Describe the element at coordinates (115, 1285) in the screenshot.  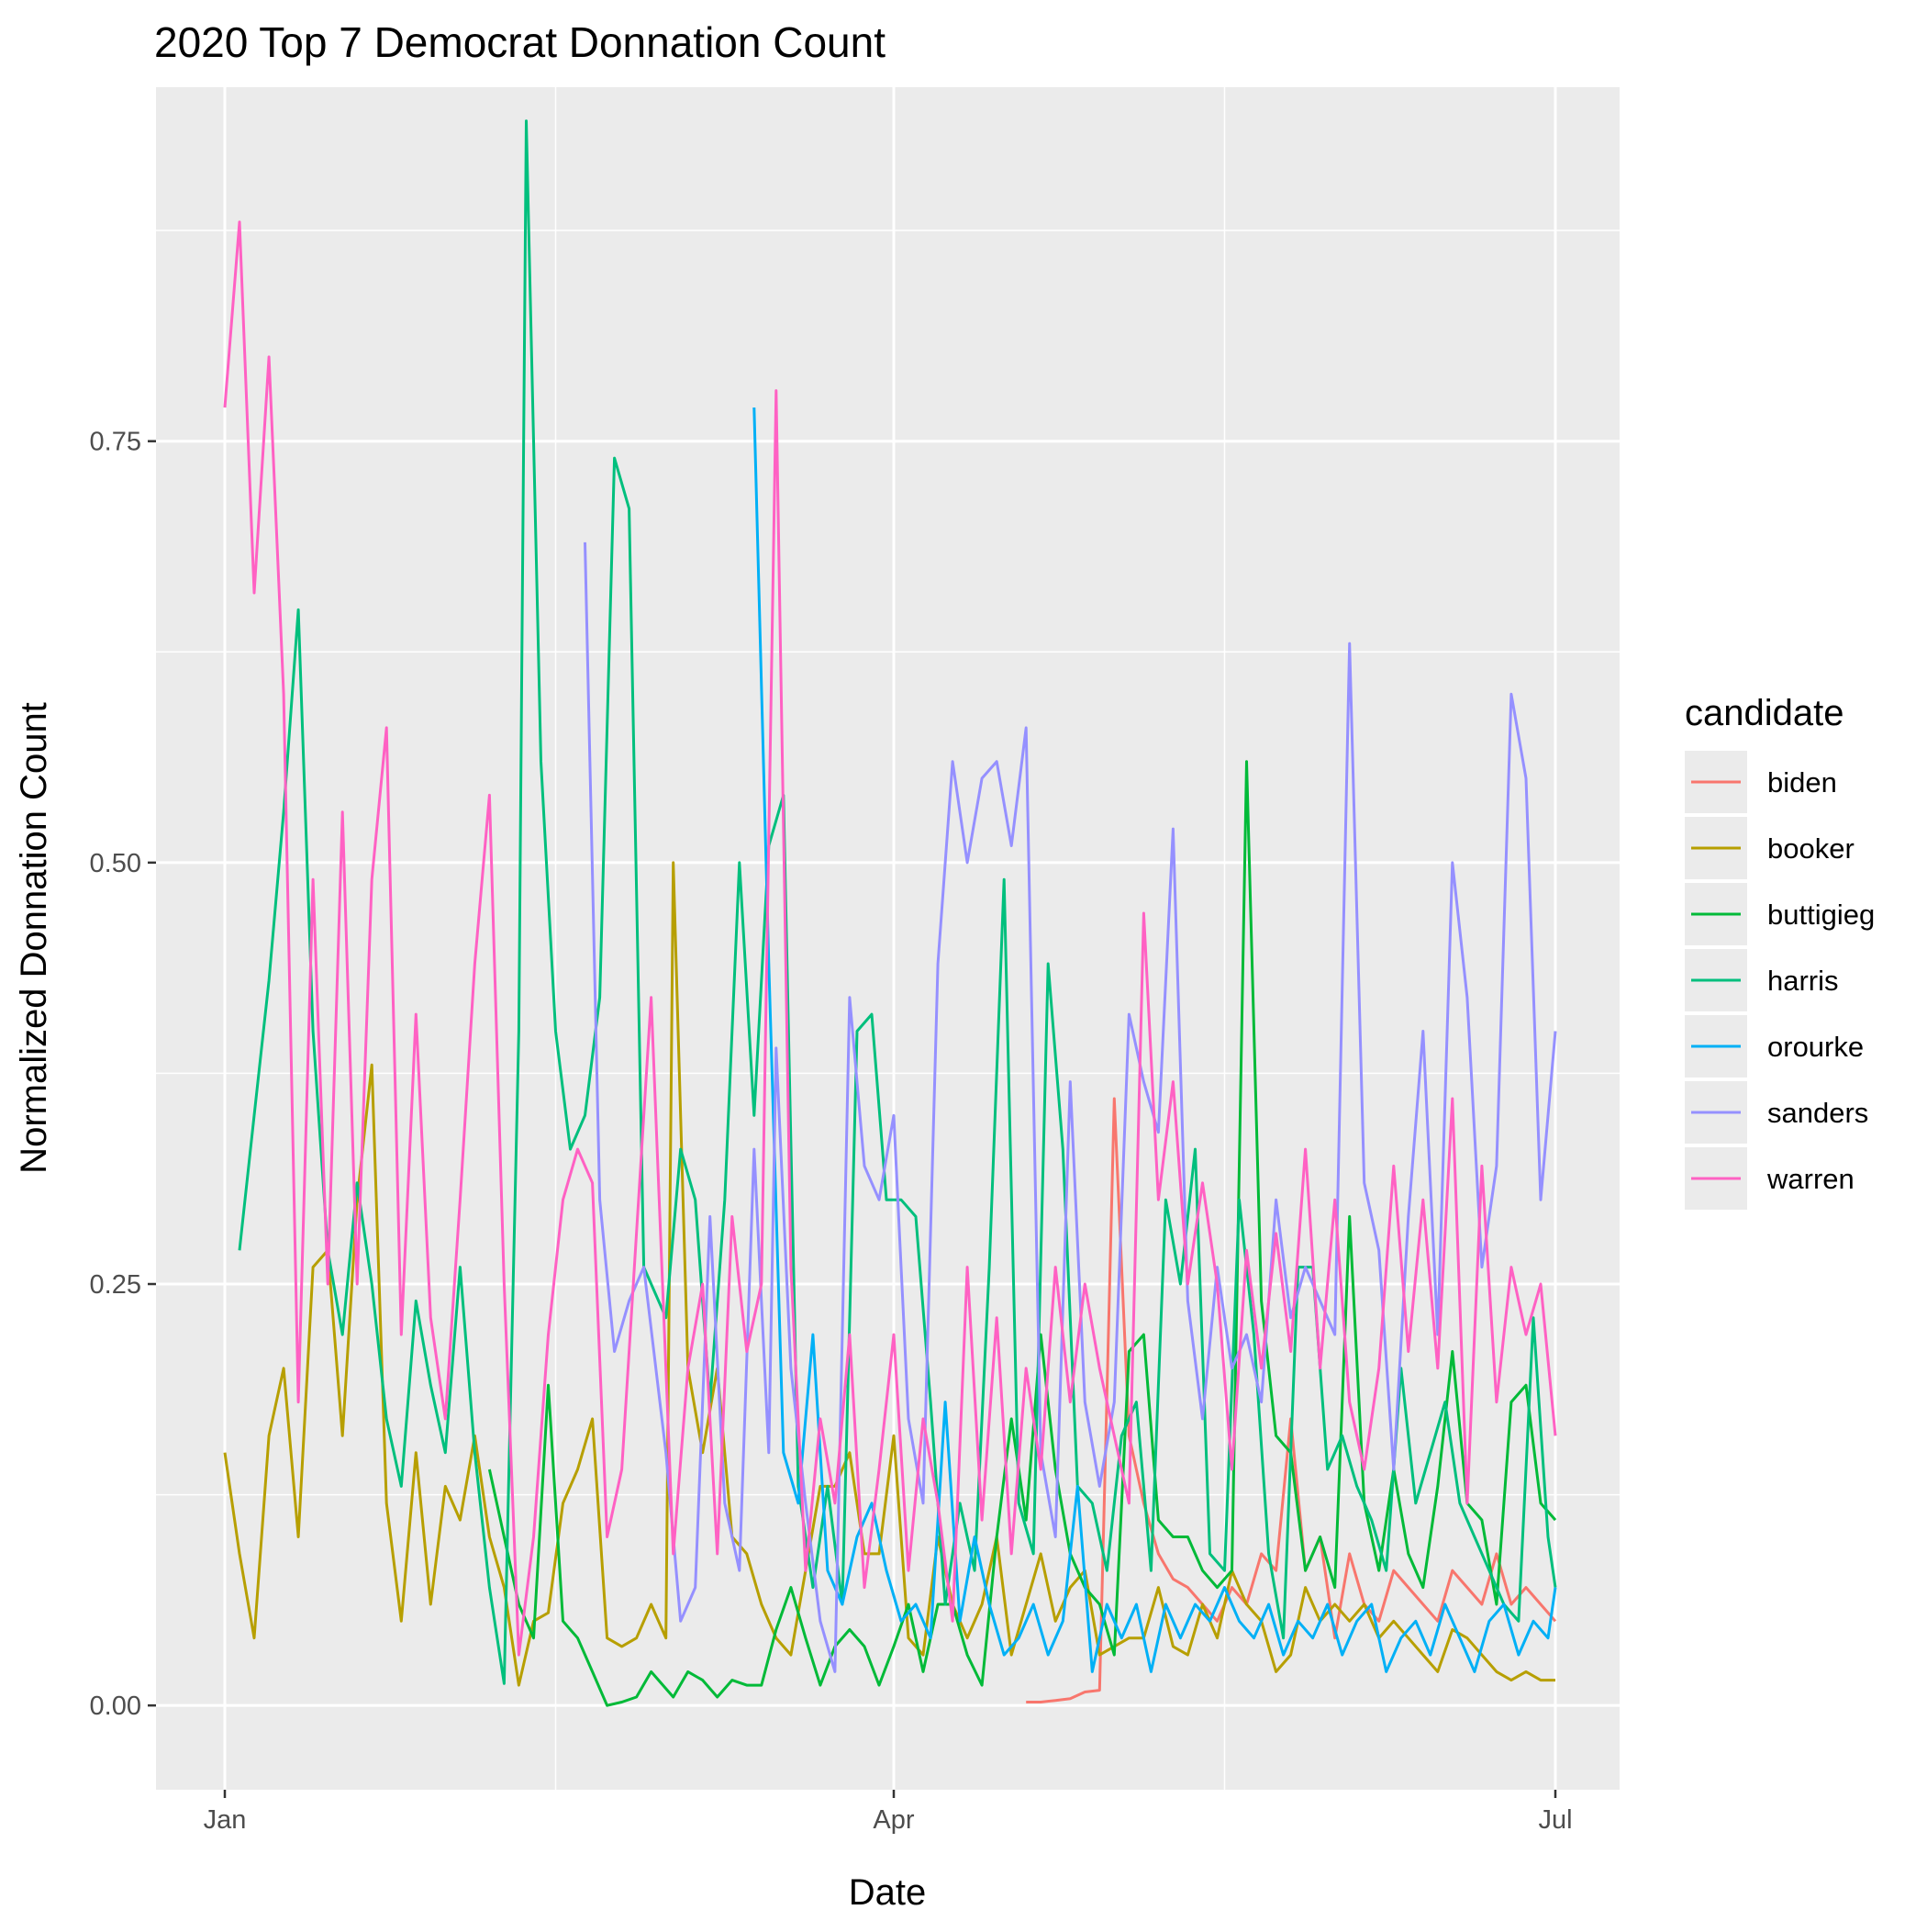
I see `y-tick-label: 0.25` at that location.